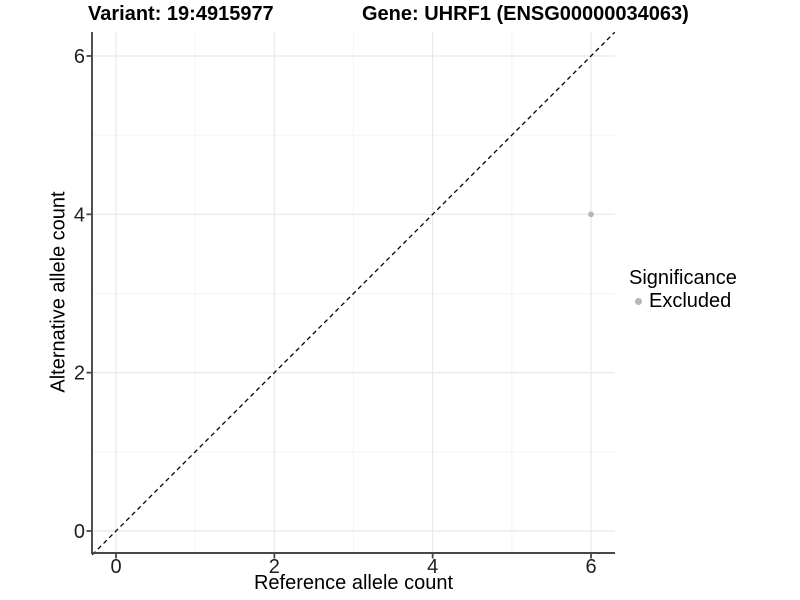 The width and height of the screenshot is (800, 600). Describe the element at coordinates (79, 532) in the screenshot. I see `y-tick-label: 0` at that location.